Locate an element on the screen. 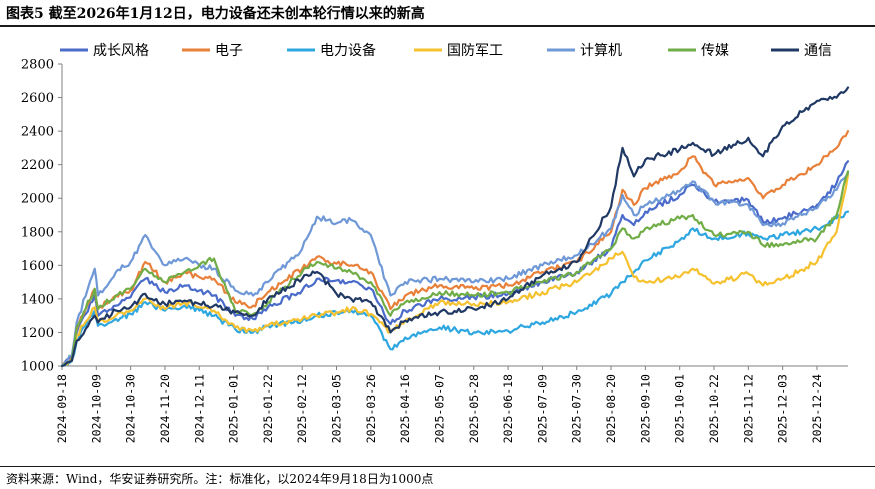 The height and width of the screenshot is (489, 875). y-tick-label: 1000 is located at coordinates (37, 367).